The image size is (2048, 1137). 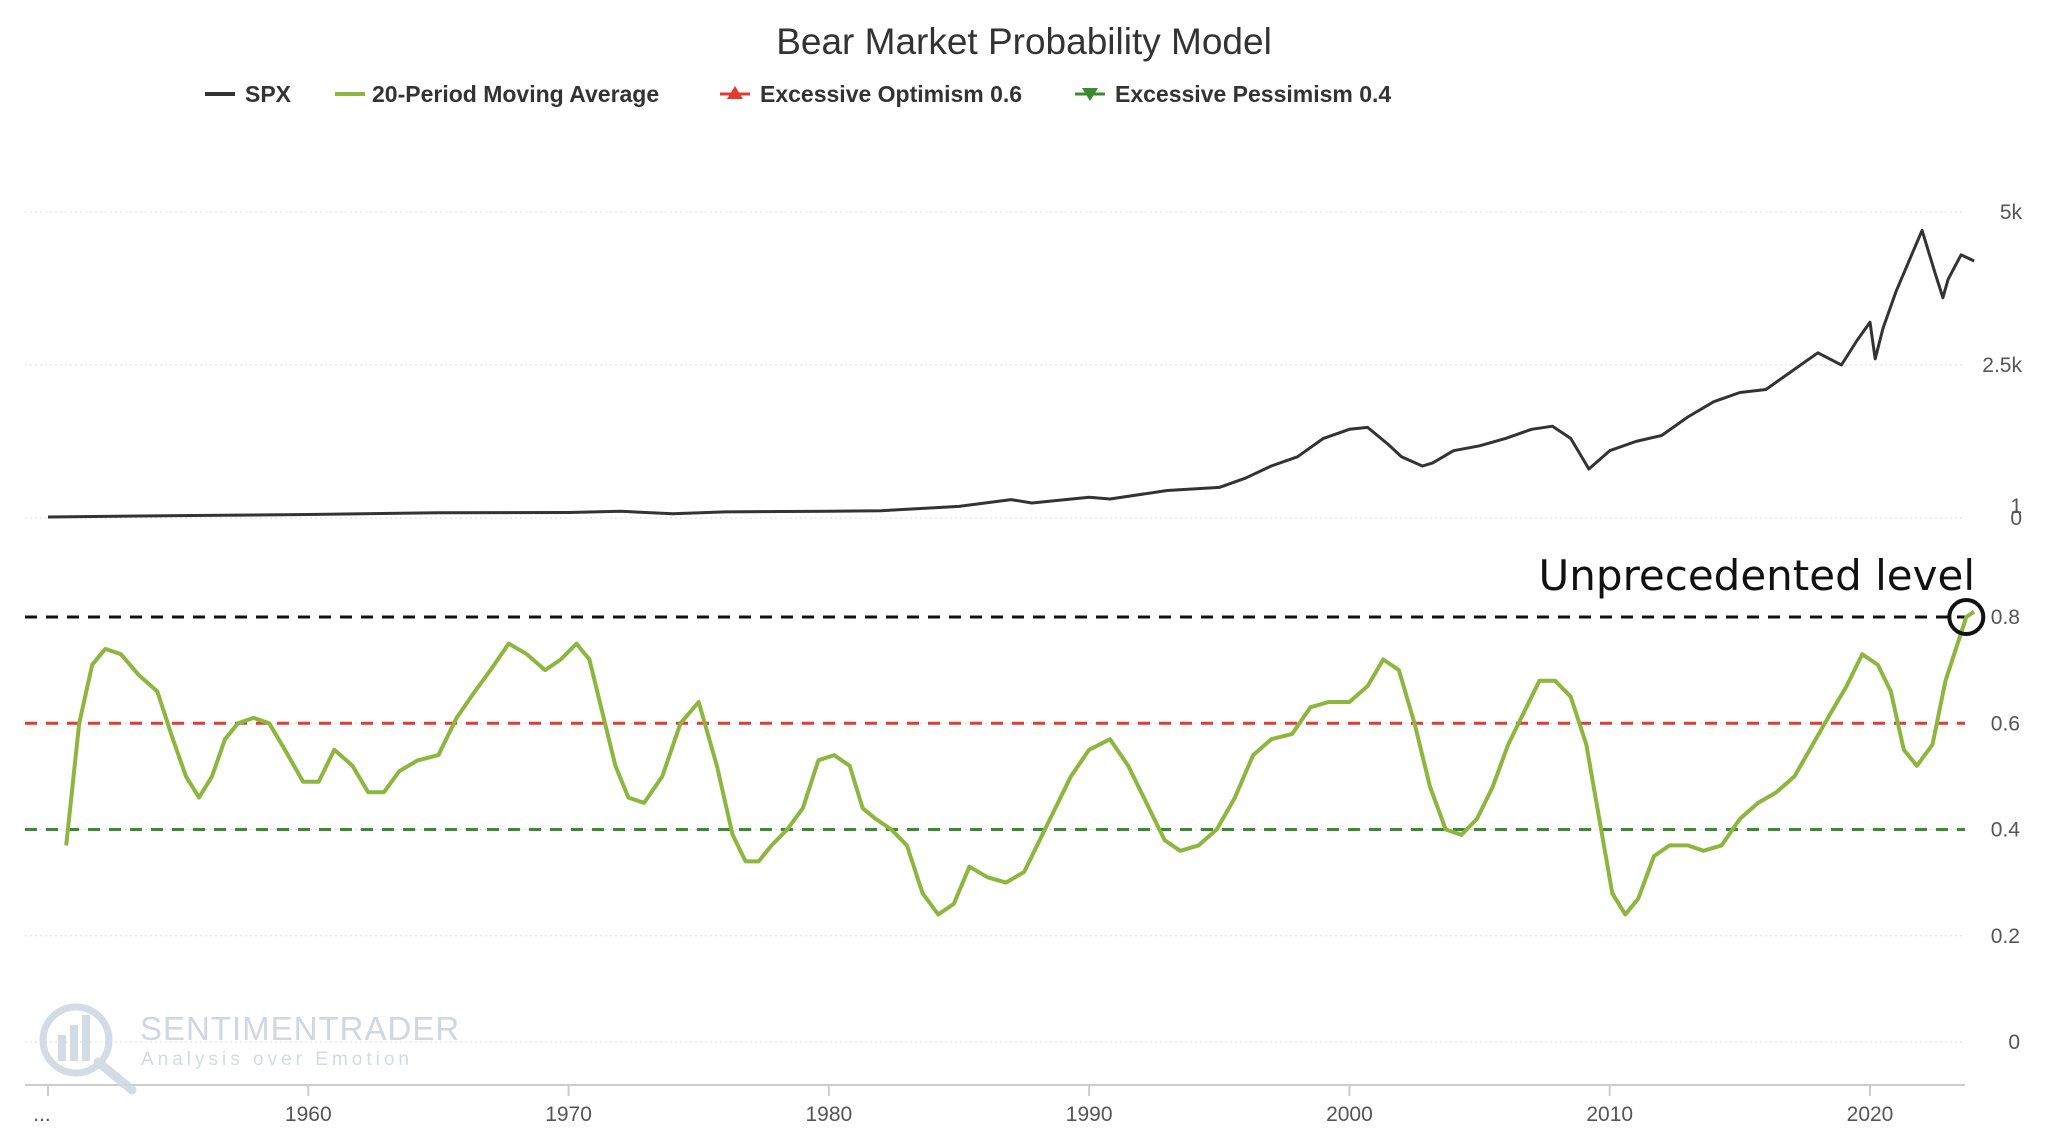 I want to click on legend-item: Excessive Optimism 0.6, so click(x=871, y=94).